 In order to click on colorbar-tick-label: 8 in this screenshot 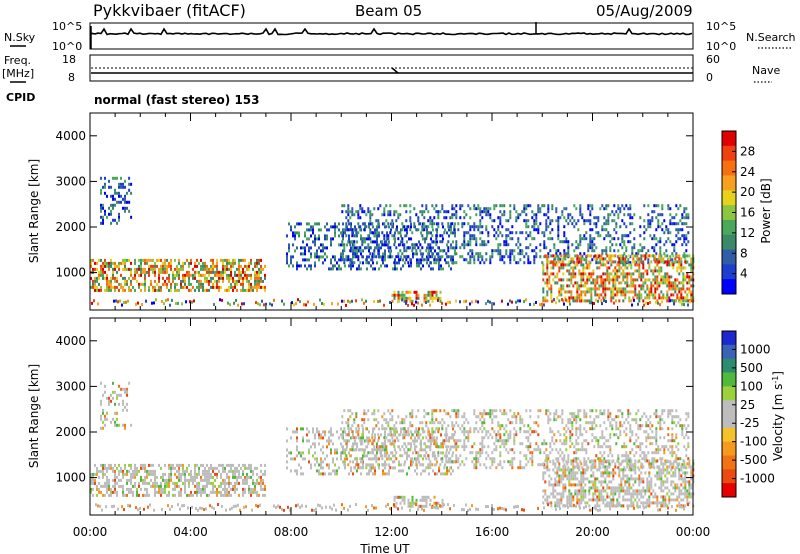, I will do `click(744, 253)`.